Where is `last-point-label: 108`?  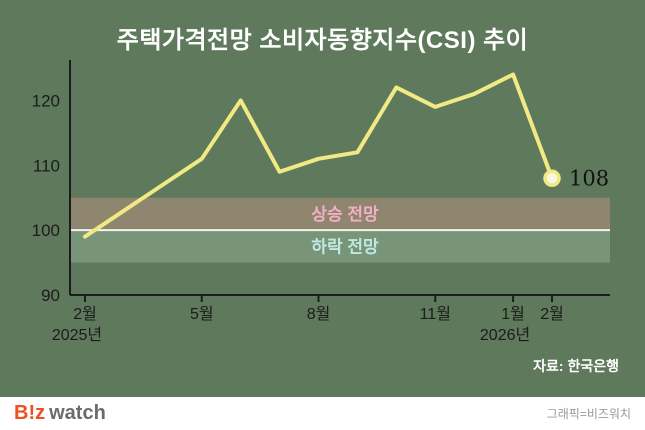
last-point-label: 108 is located at coordinates (589, 178).